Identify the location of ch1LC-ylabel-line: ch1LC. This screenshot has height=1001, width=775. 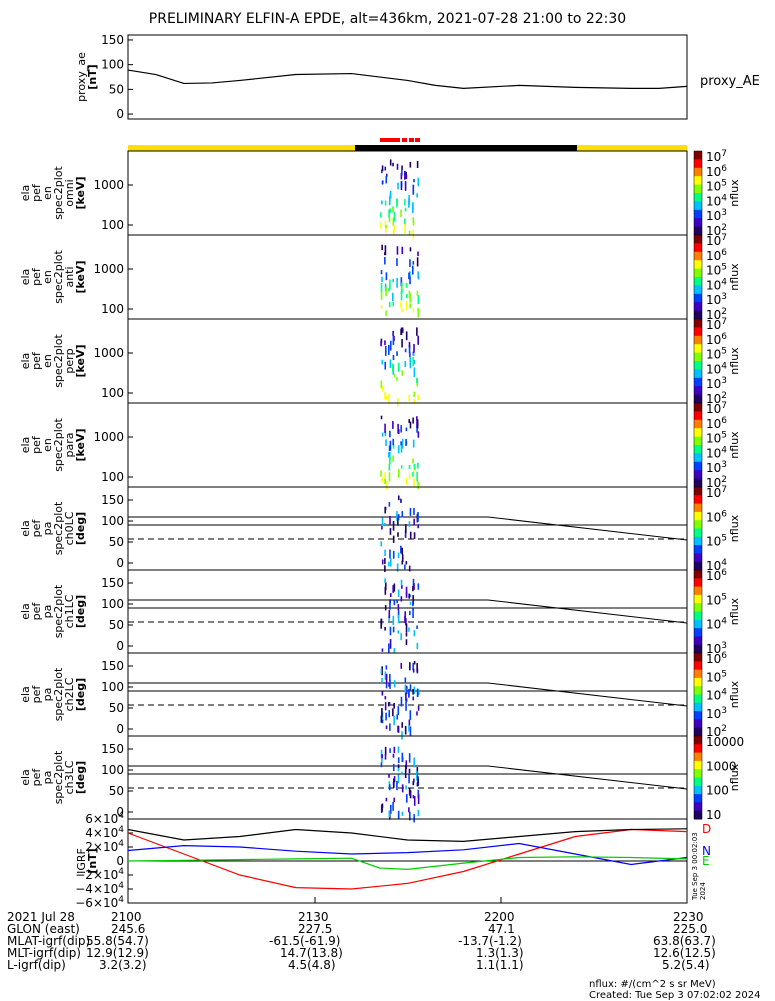
(69, 611).